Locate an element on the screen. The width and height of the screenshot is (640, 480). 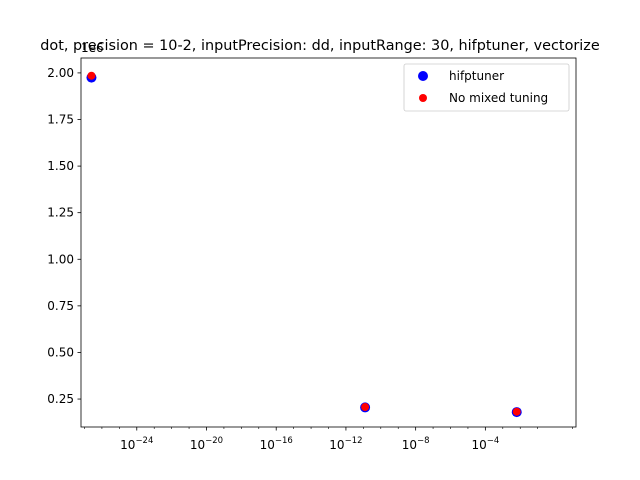
chart-title: dot, precision = 10-2, inputPrecision is located at coordinates (320, 46).